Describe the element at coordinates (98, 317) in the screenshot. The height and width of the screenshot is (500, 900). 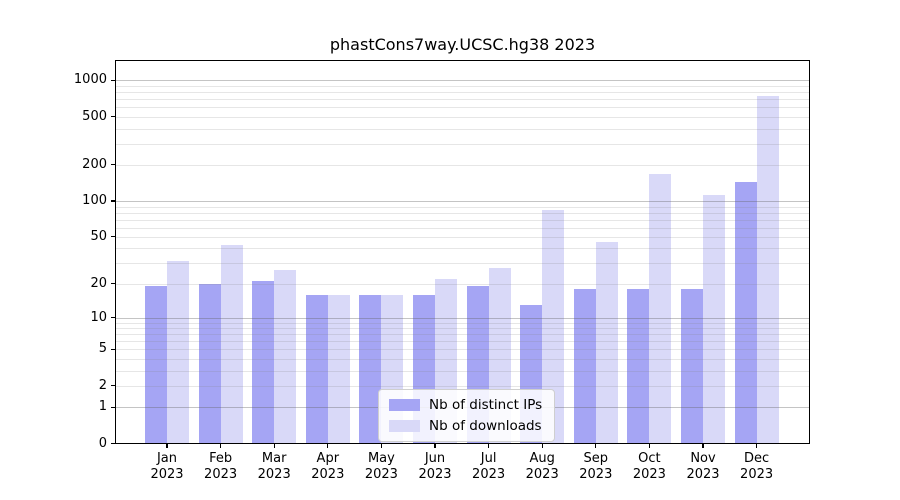
I see `y-tick-label-10: 10` at that location.